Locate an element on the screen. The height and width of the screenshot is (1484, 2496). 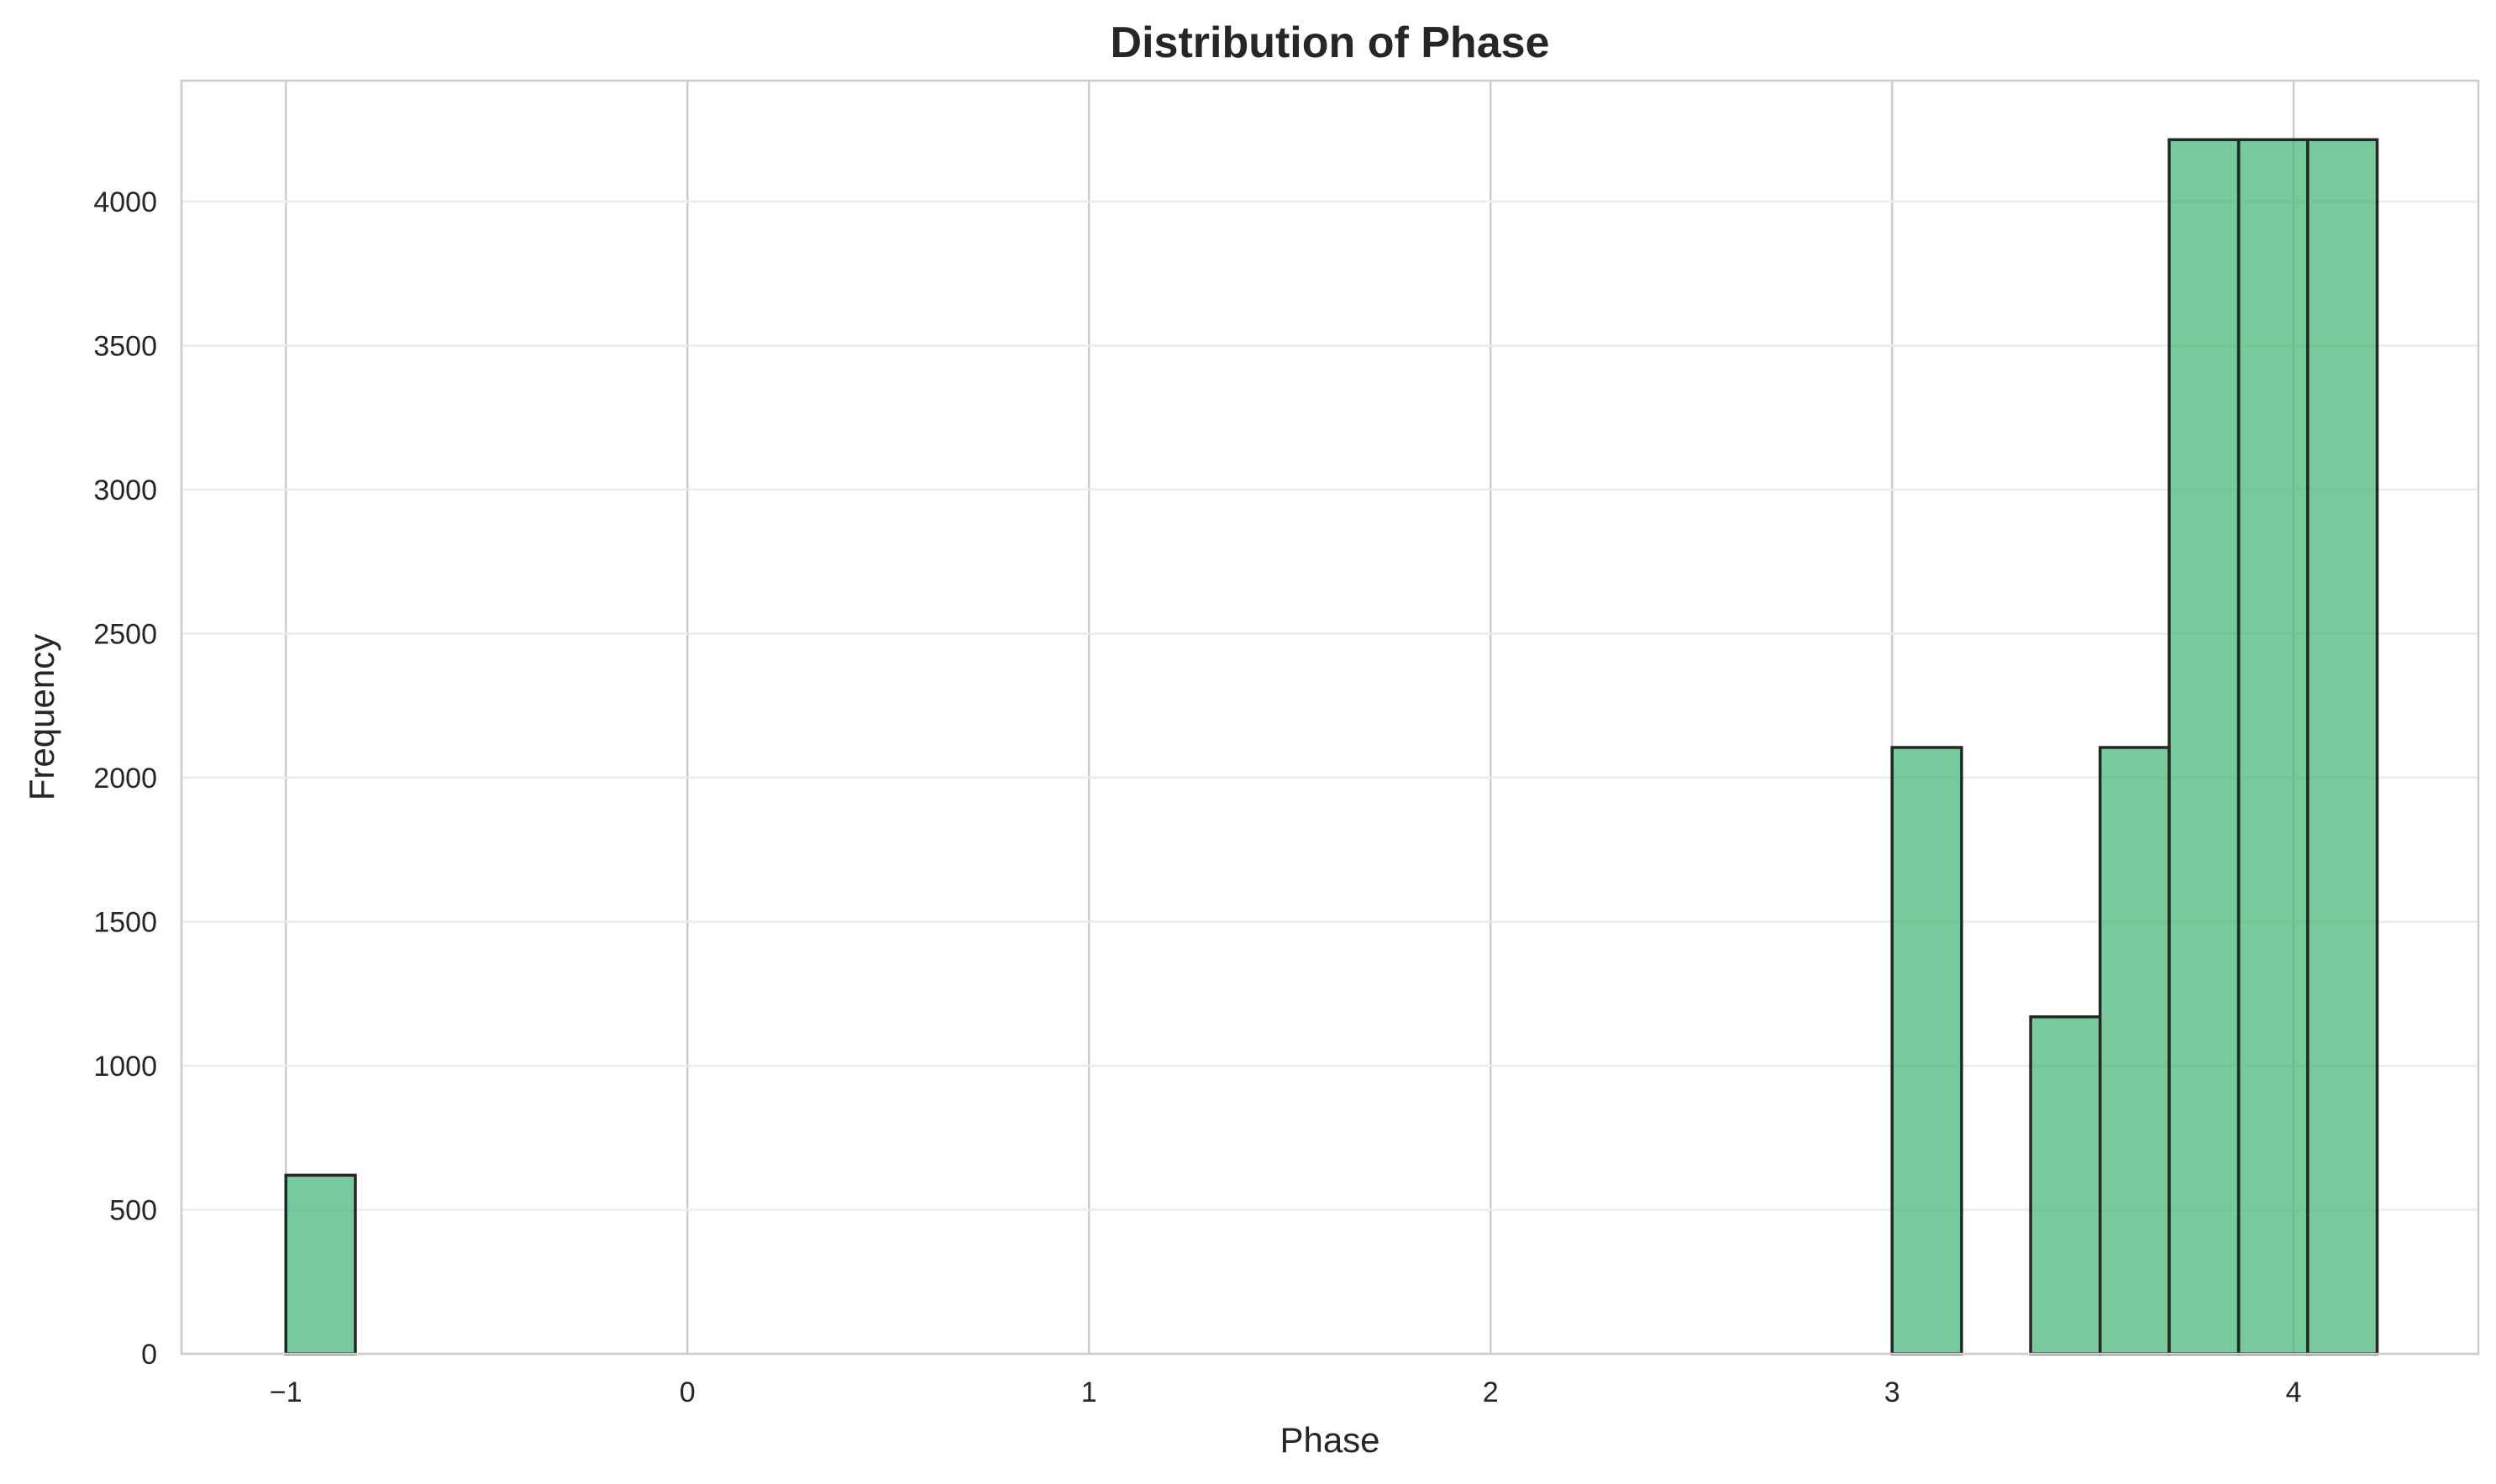
y-tick-label: 0 is located at coordinates (149, 1355).